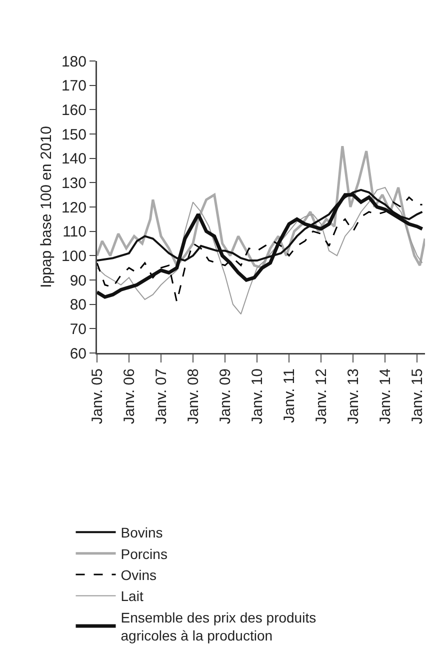 The height and width of the screenshot is (663, 442). Describe the element at coordinates (129, 396) in the screenshot. I see `x-tick-label: Janv. 06` at that location.